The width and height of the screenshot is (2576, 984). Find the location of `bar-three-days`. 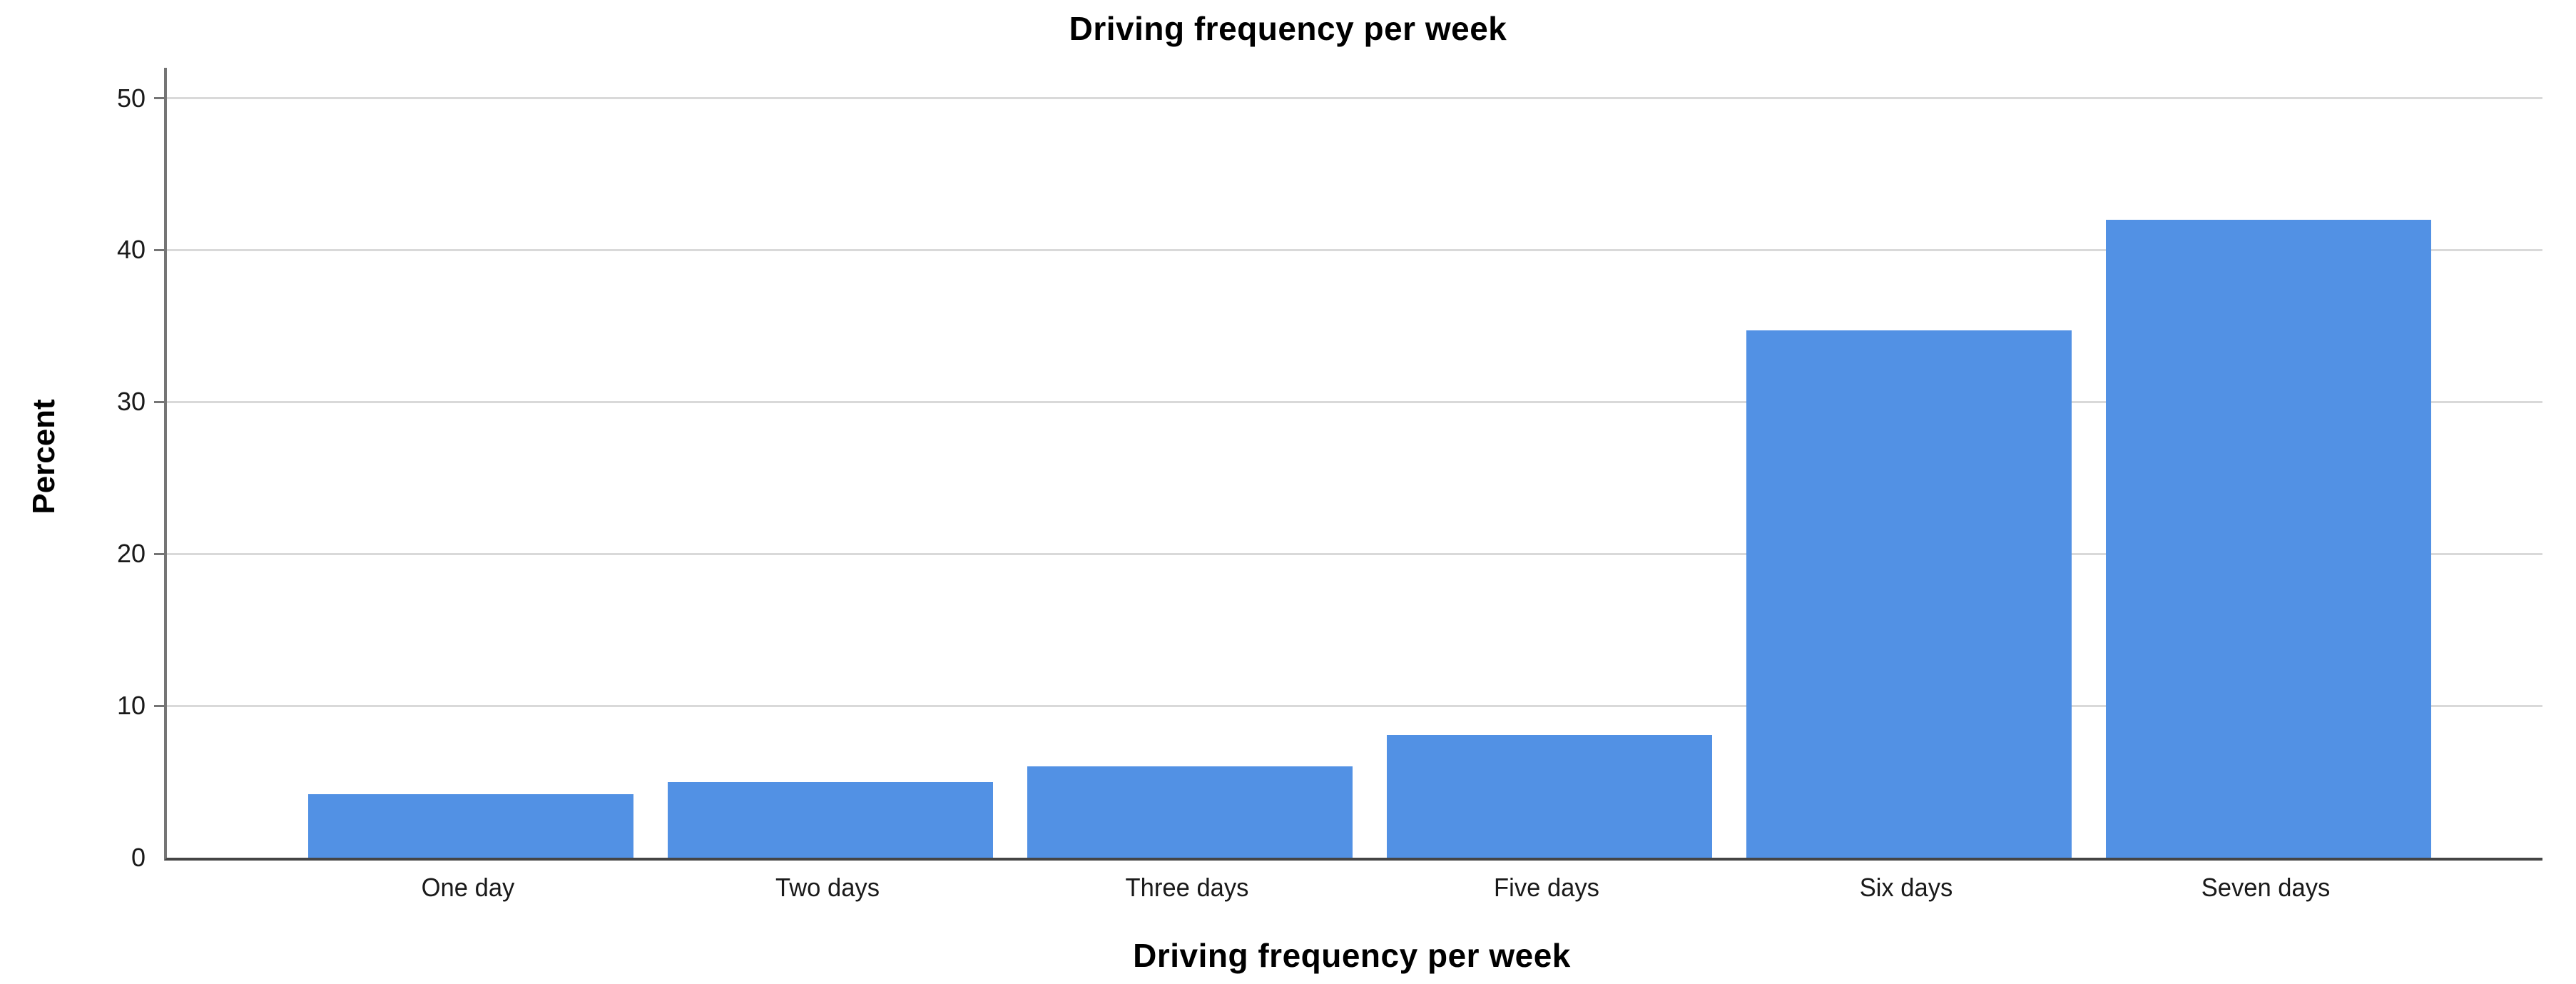

bar-three-days is located at coordinates (1190, 812).